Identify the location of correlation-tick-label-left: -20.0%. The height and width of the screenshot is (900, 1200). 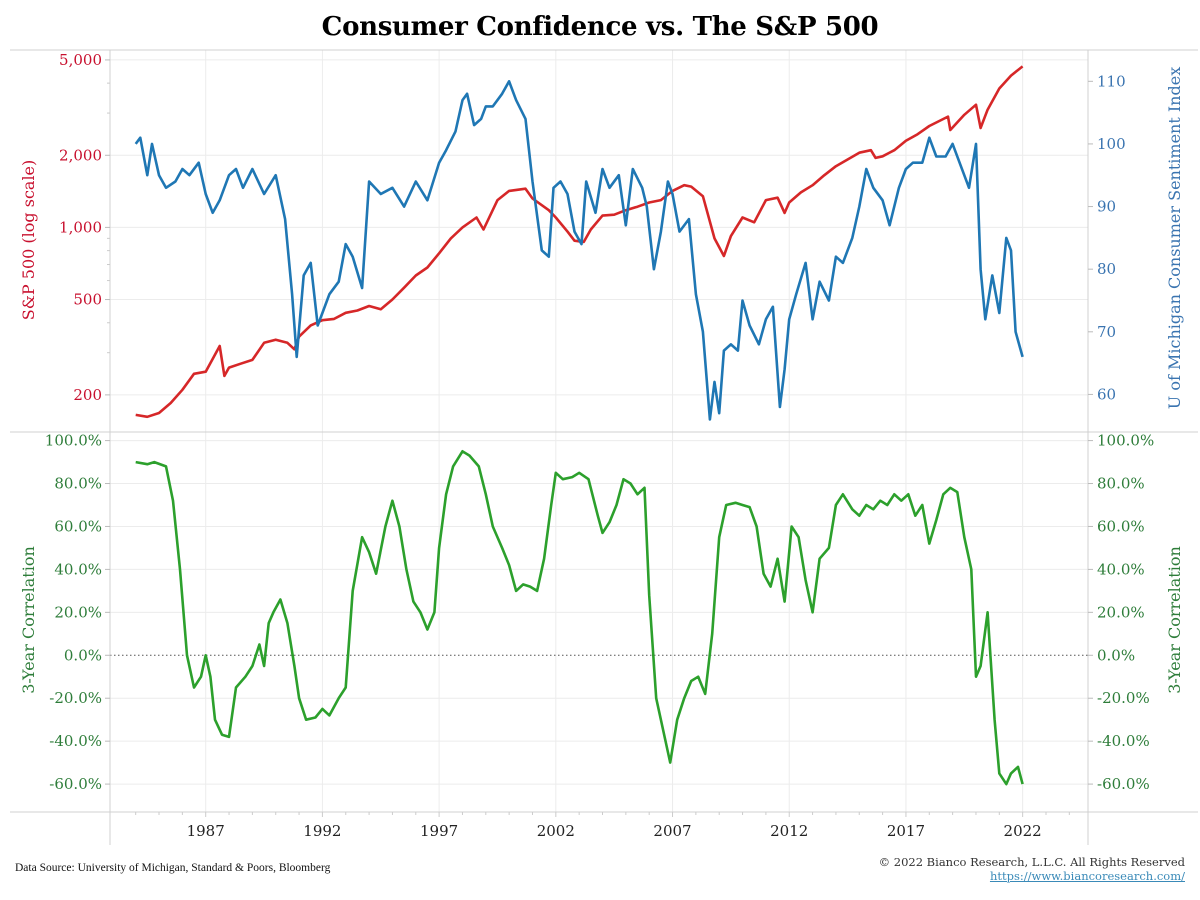
(75, 698).